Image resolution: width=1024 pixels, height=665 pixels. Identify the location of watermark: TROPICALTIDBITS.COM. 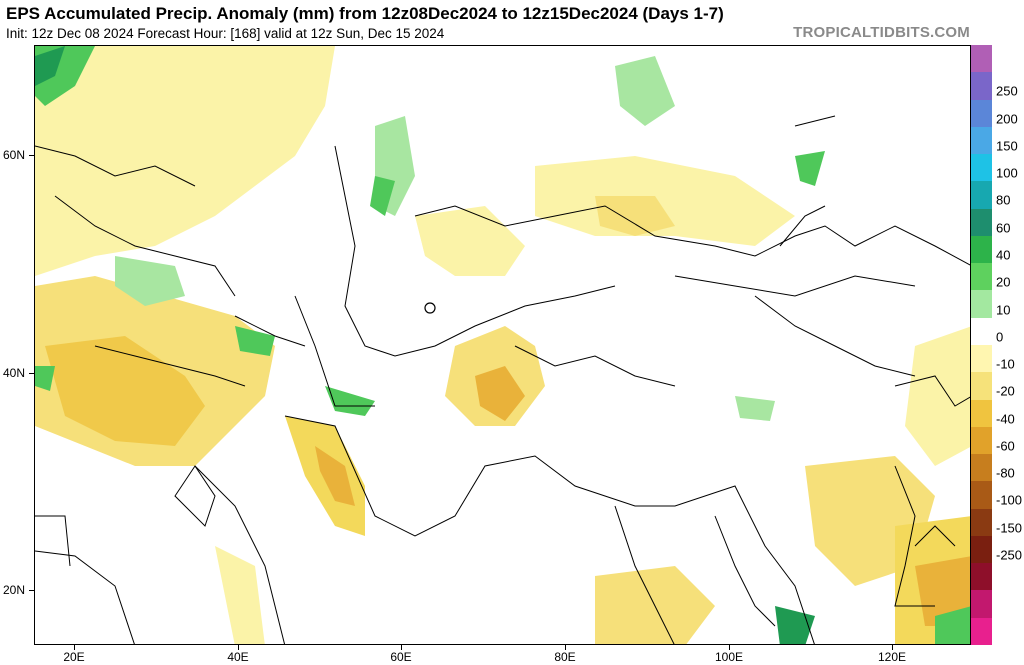
(881, 32).